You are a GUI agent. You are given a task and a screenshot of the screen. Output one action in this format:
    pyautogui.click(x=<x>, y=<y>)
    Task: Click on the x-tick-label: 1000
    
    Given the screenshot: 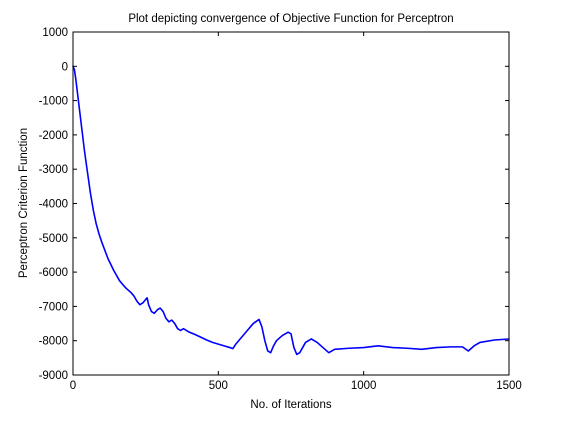 What is the action you would take?
    pyautogui.click(x=364, y=386)
    